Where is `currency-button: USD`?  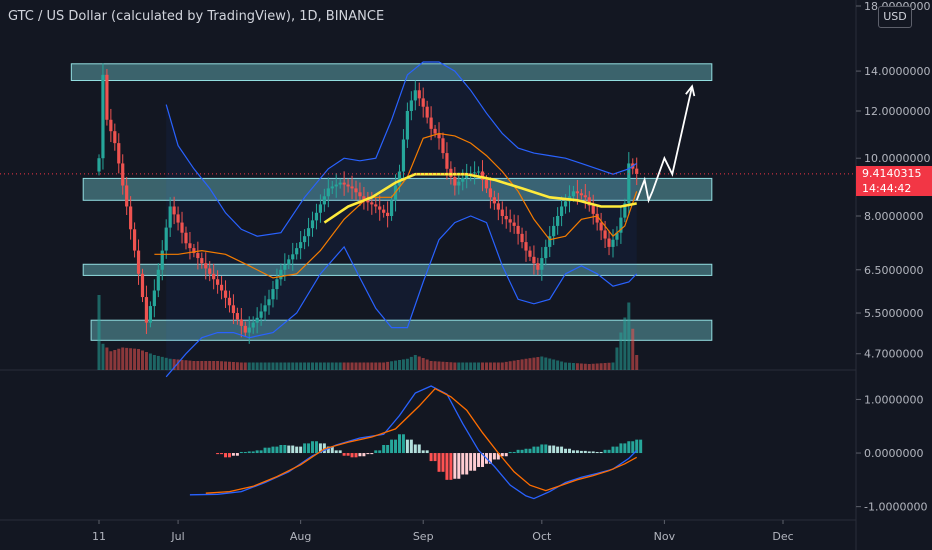 currency-button: USD is located at coordinates (895, 17).